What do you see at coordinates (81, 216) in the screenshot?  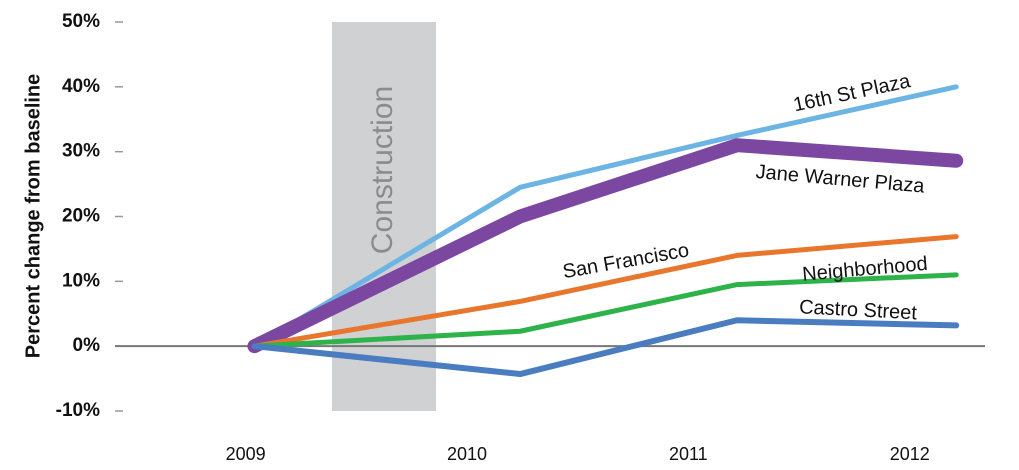 I see `y-tick-label: 20%` at bounding box center [81, 216].